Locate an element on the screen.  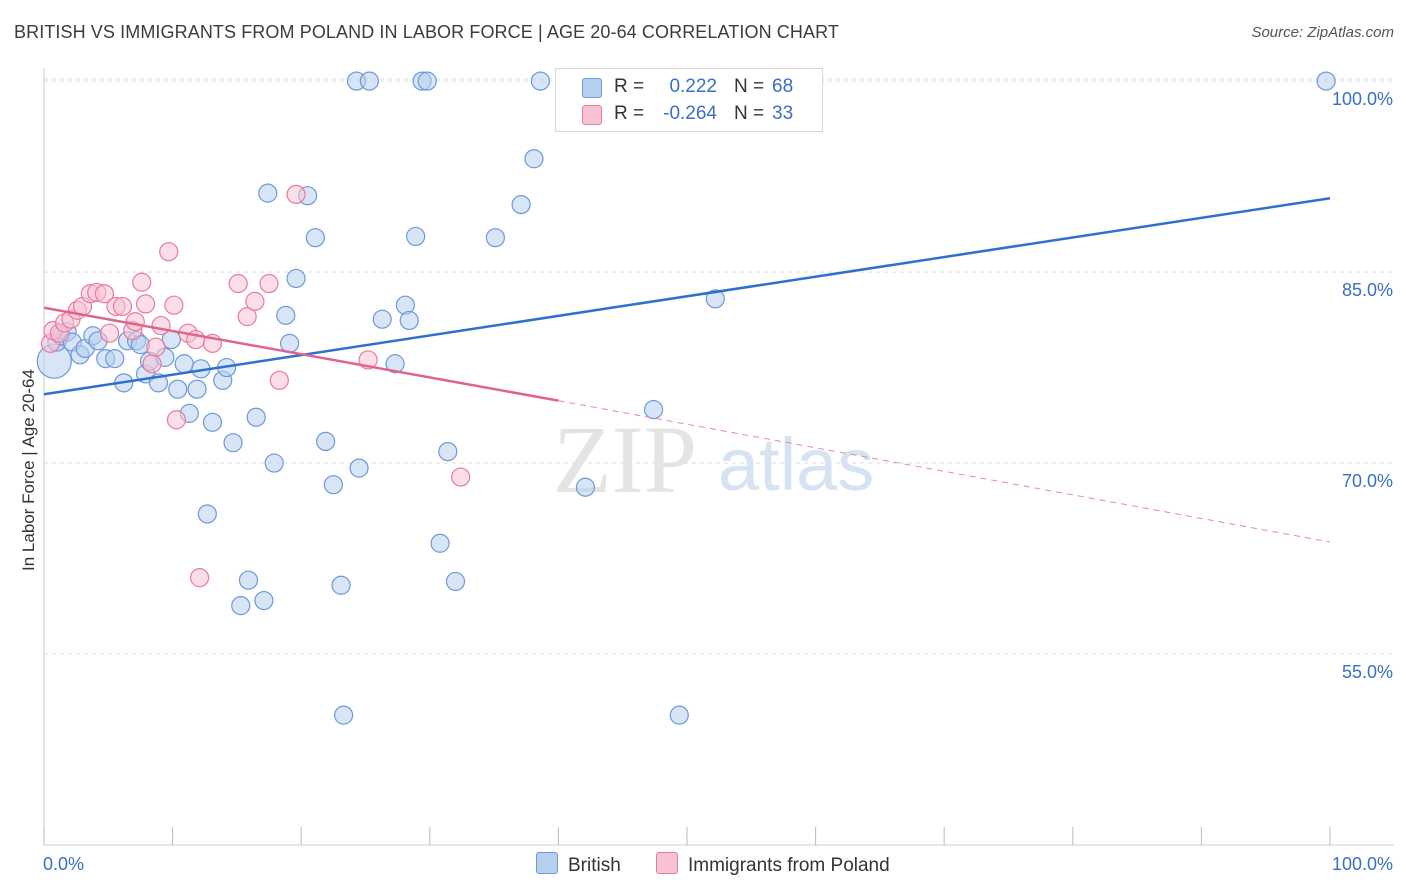
watermark-atlas: atlas is located at coordinates (796, 464).